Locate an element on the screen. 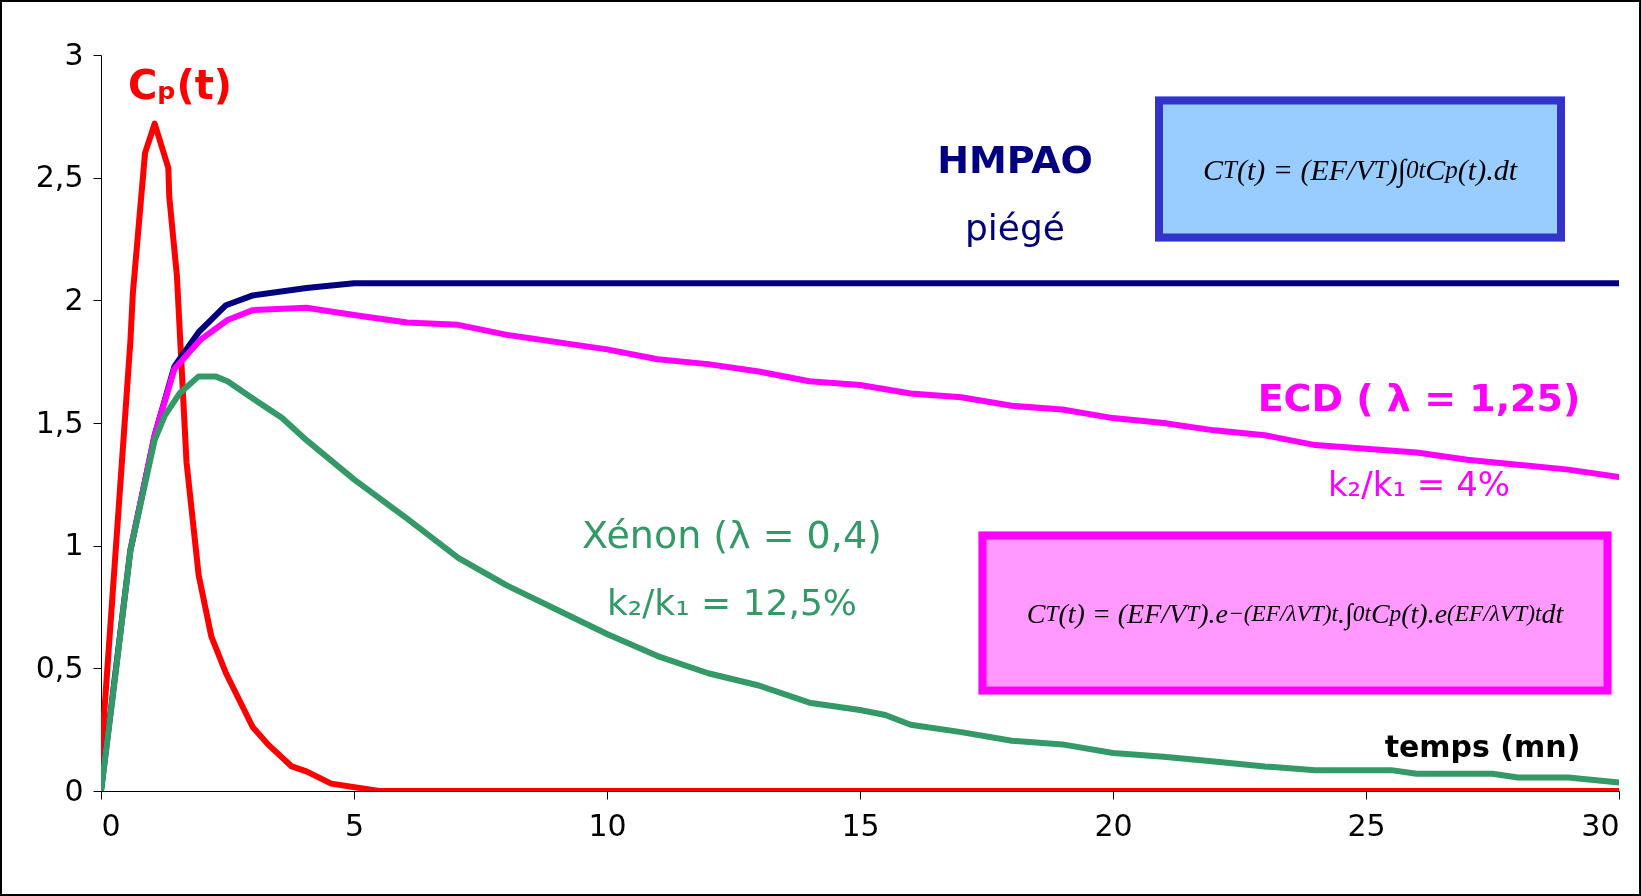 The width and height of the screenshot is (1641, 896). series-label: ECD ( λ = 1,25) is located at coordinates (1419, 398).